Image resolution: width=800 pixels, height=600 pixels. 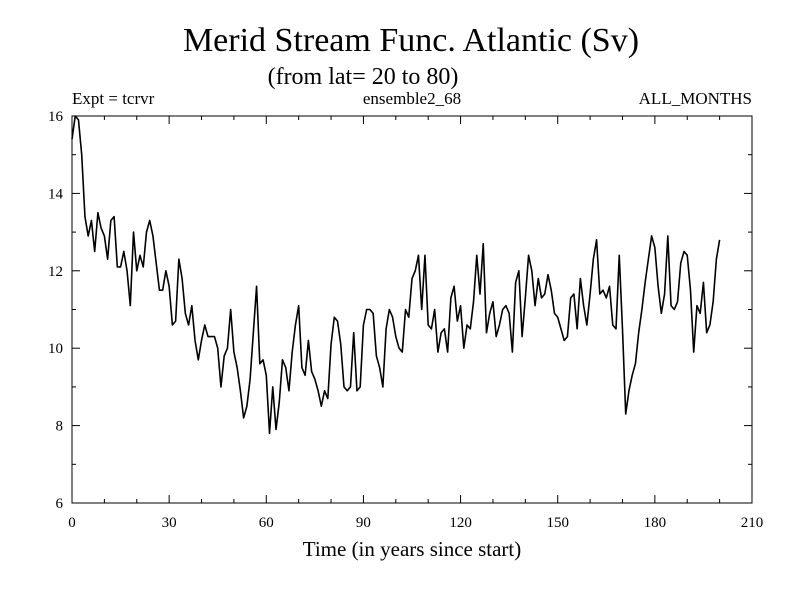 I want to click on x-tick-label: 60, so click(x=266, y=523).